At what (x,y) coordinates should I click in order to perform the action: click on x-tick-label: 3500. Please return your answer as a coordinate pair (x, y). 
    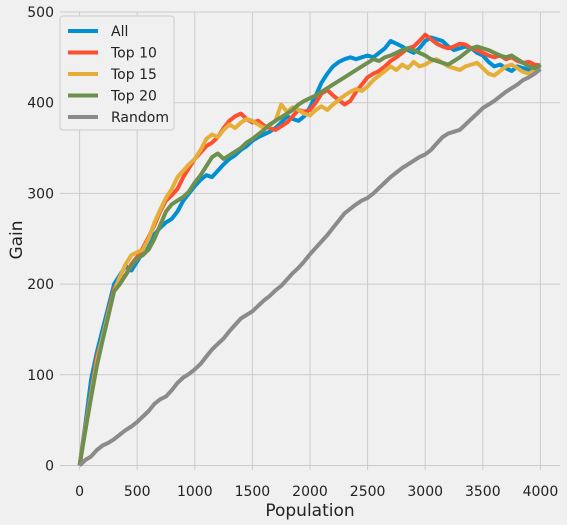
    Looking at the image, I should click on (483, 492).